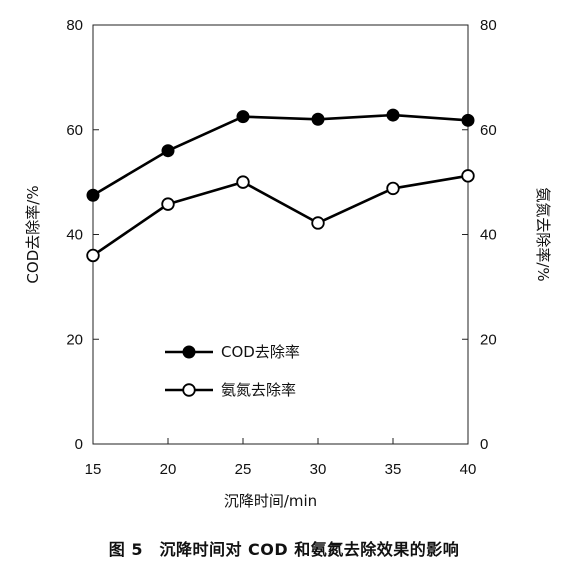  I want to click on y-axis-title-left: COD去除率/%, so click(33, 234).